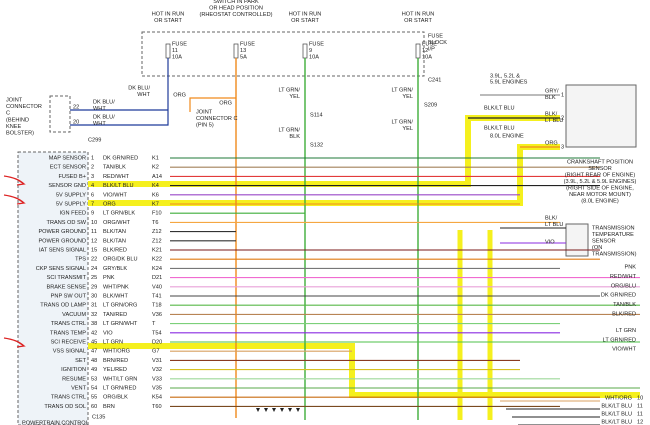 This screenshot has height=425, width=650. I want to click on pin-number: 53, so click(94, 379).